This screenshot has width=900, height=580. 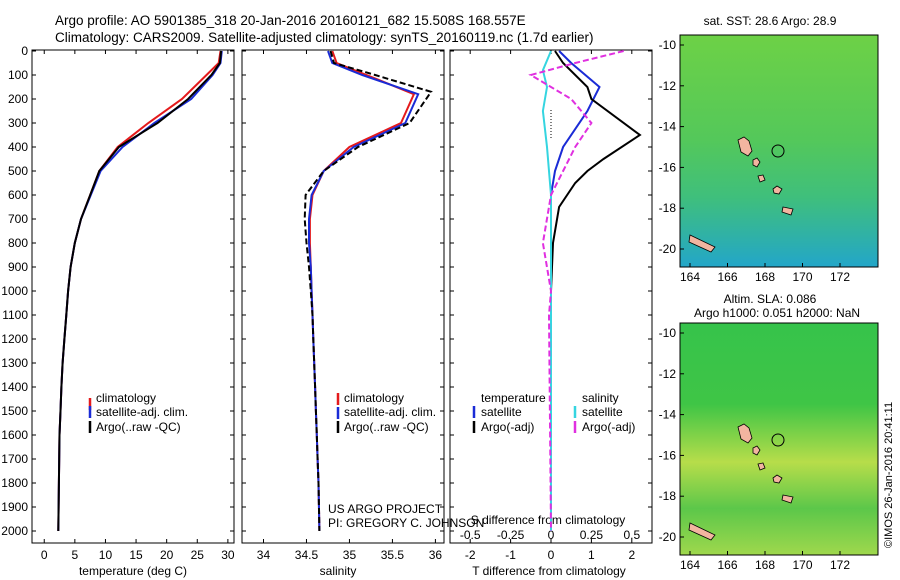 I want to click on series-line-temperature-argo-adj-, so click(x=596, y=290).